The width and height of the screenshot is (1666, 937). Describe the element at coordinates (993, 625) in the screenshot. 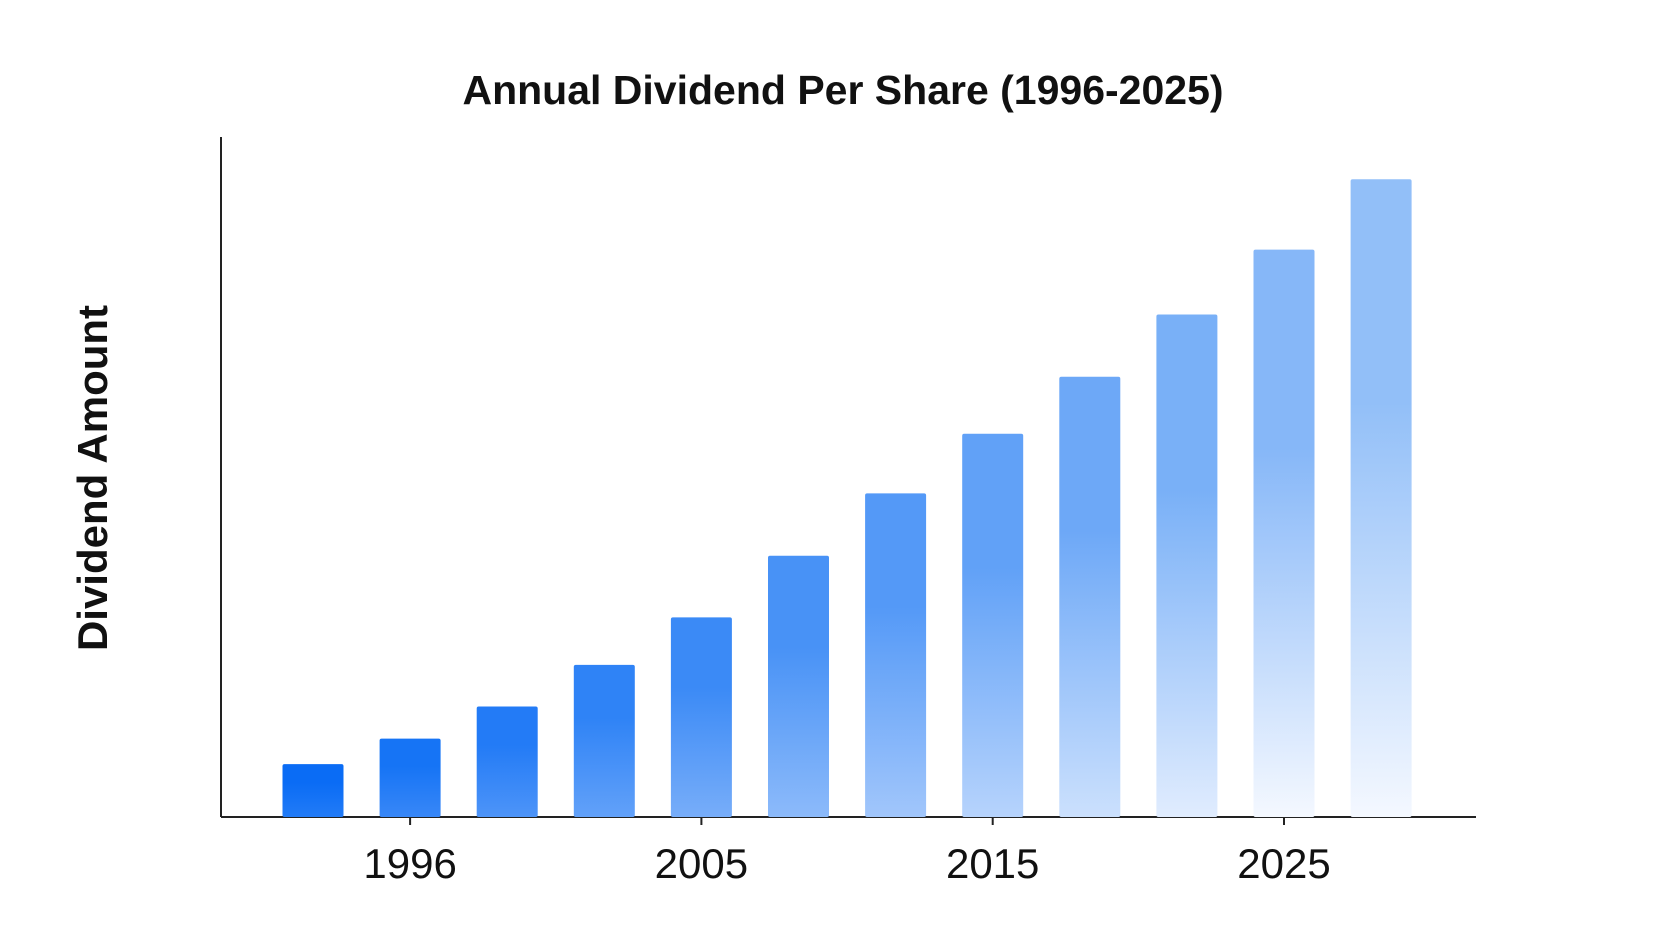

I see `bar-2015` at that location.